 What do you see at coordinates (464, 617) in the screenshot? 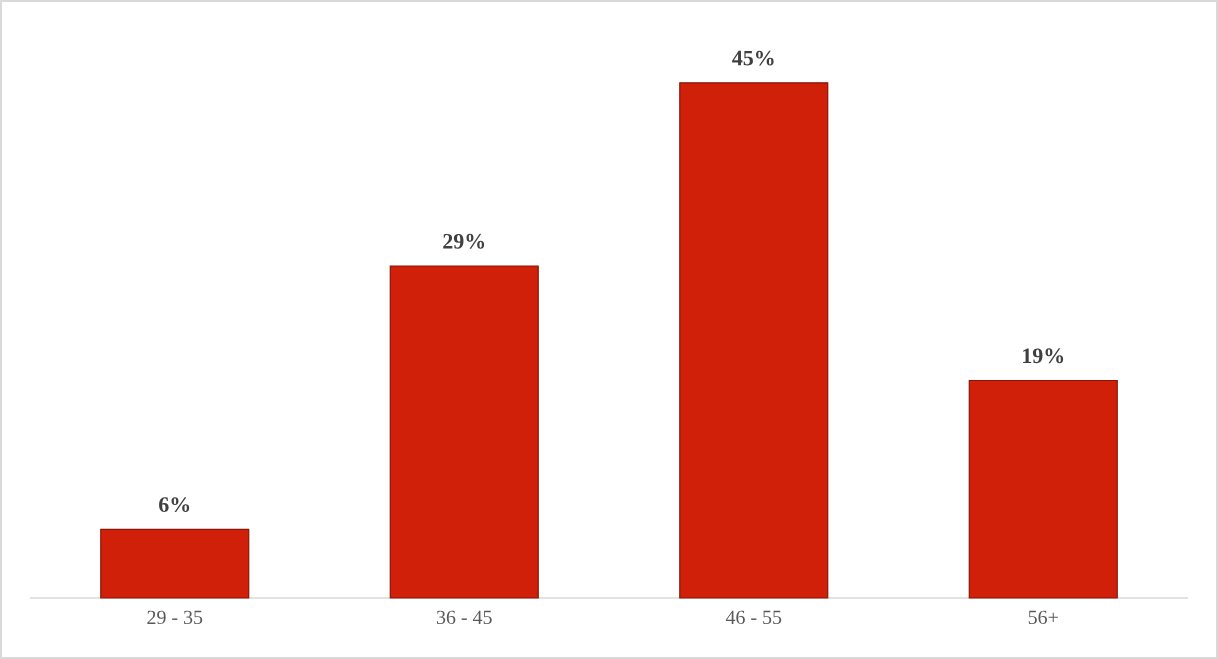
I see `x-tick-label: 36 - 45` at bounding box center [464, 617].